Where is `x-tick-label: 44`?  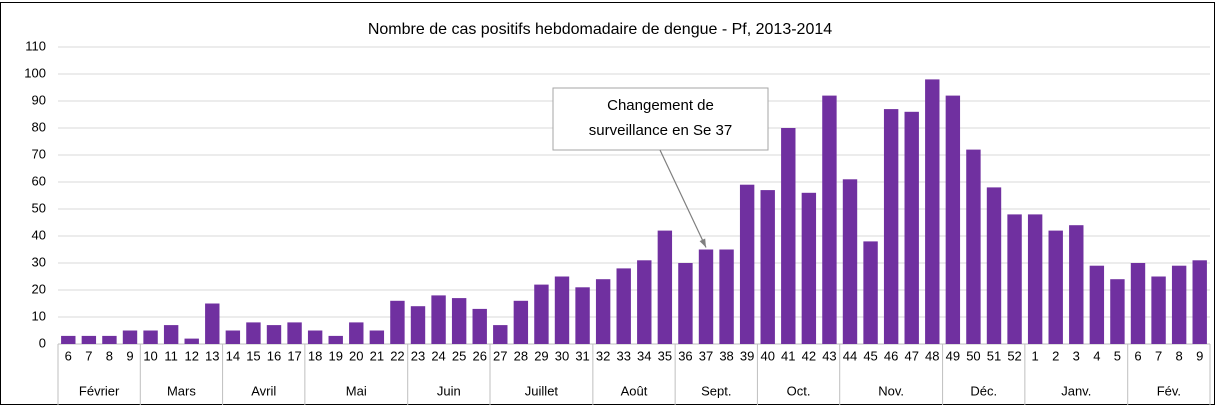 x-tick-label: 44 is located at coordinates (850, 355).